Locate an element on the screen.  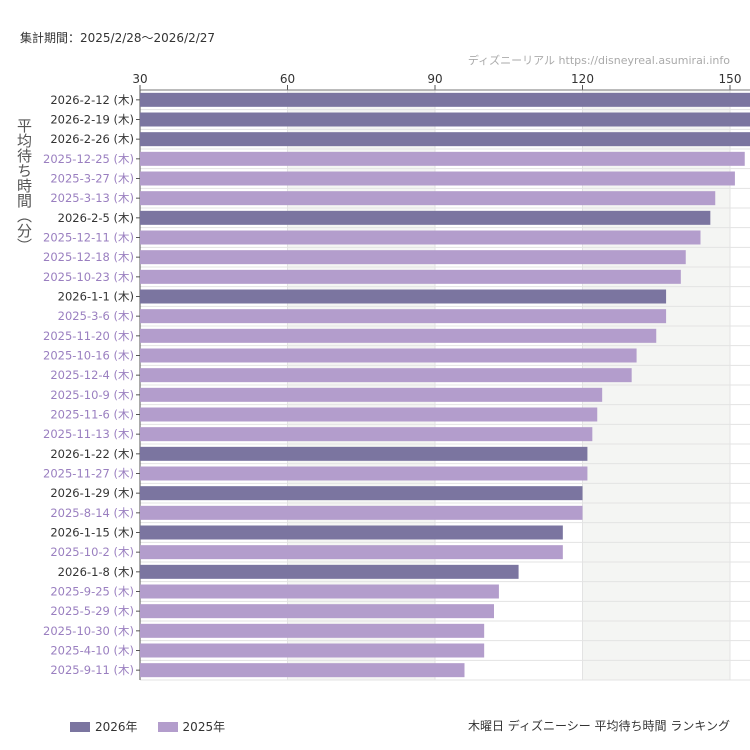
y-tick-label: 2025-12-11 (木) is located at coordinates (88, 238).